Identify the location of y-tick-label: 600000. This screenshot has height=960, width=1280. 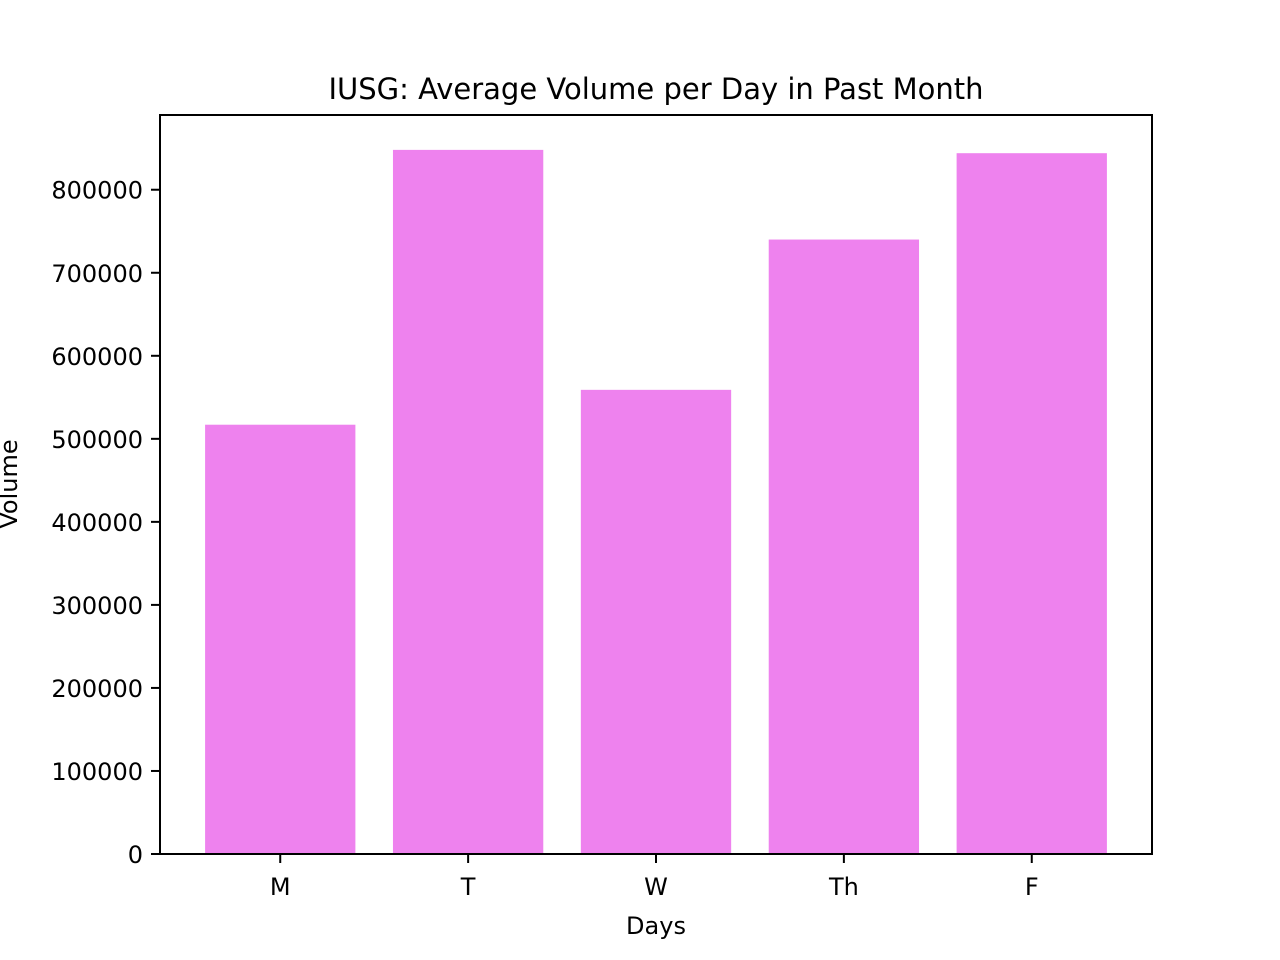
(97, 357).